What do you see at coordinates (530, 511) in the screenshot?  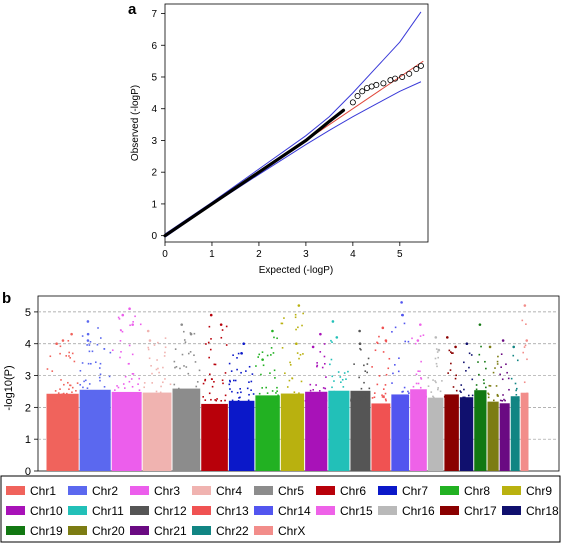 I see `legend-item-chr18: Chr18` at bounding box center [530, 511].